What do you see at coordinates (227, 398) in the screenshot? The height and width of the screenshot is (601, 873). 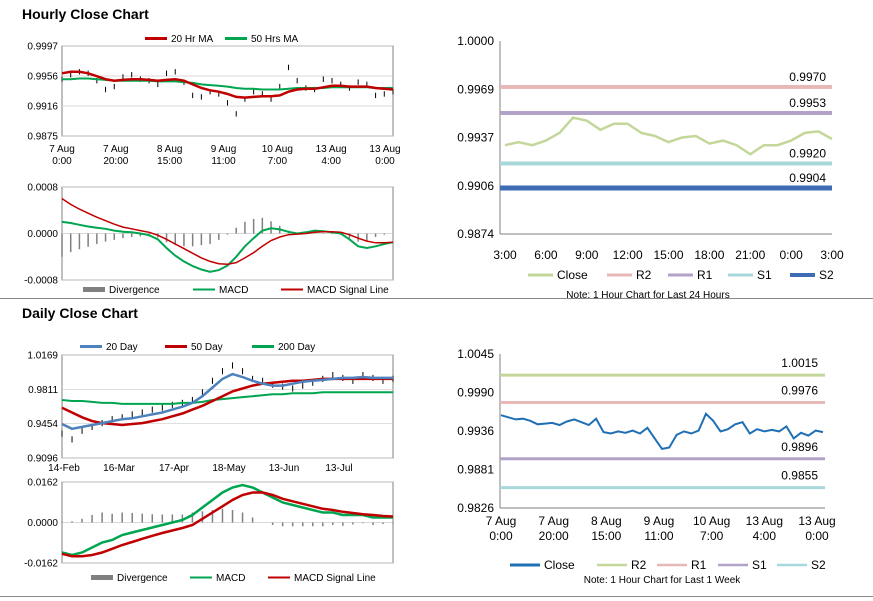 I see `daily-ma200-line` at bounding box center [227, 398].